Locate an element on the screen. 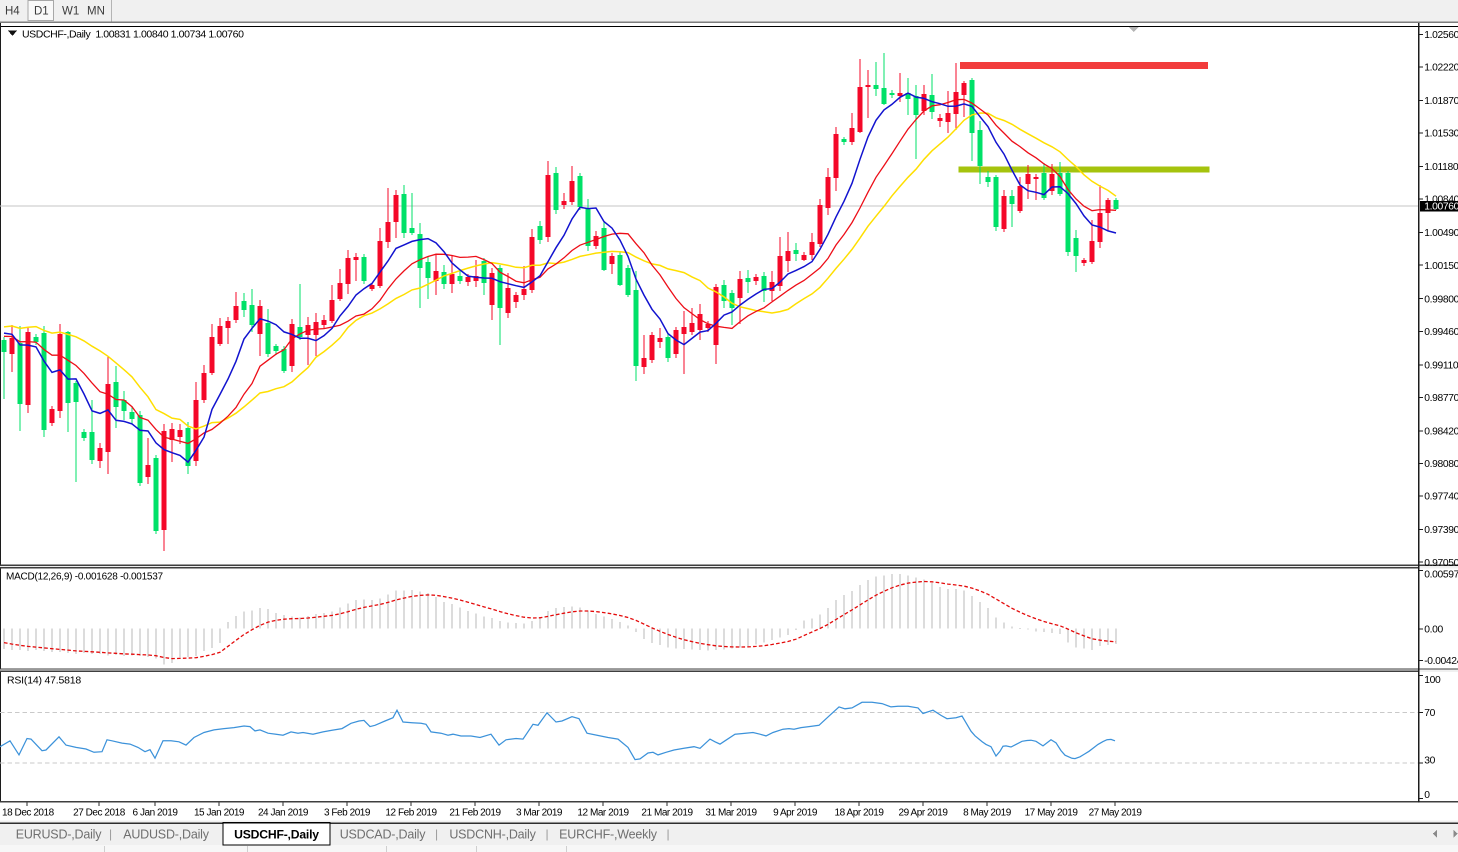 The width and height of the screenshot is (1458, 852). svg-text: 0.98420 is located at coordinates (1441, 432).